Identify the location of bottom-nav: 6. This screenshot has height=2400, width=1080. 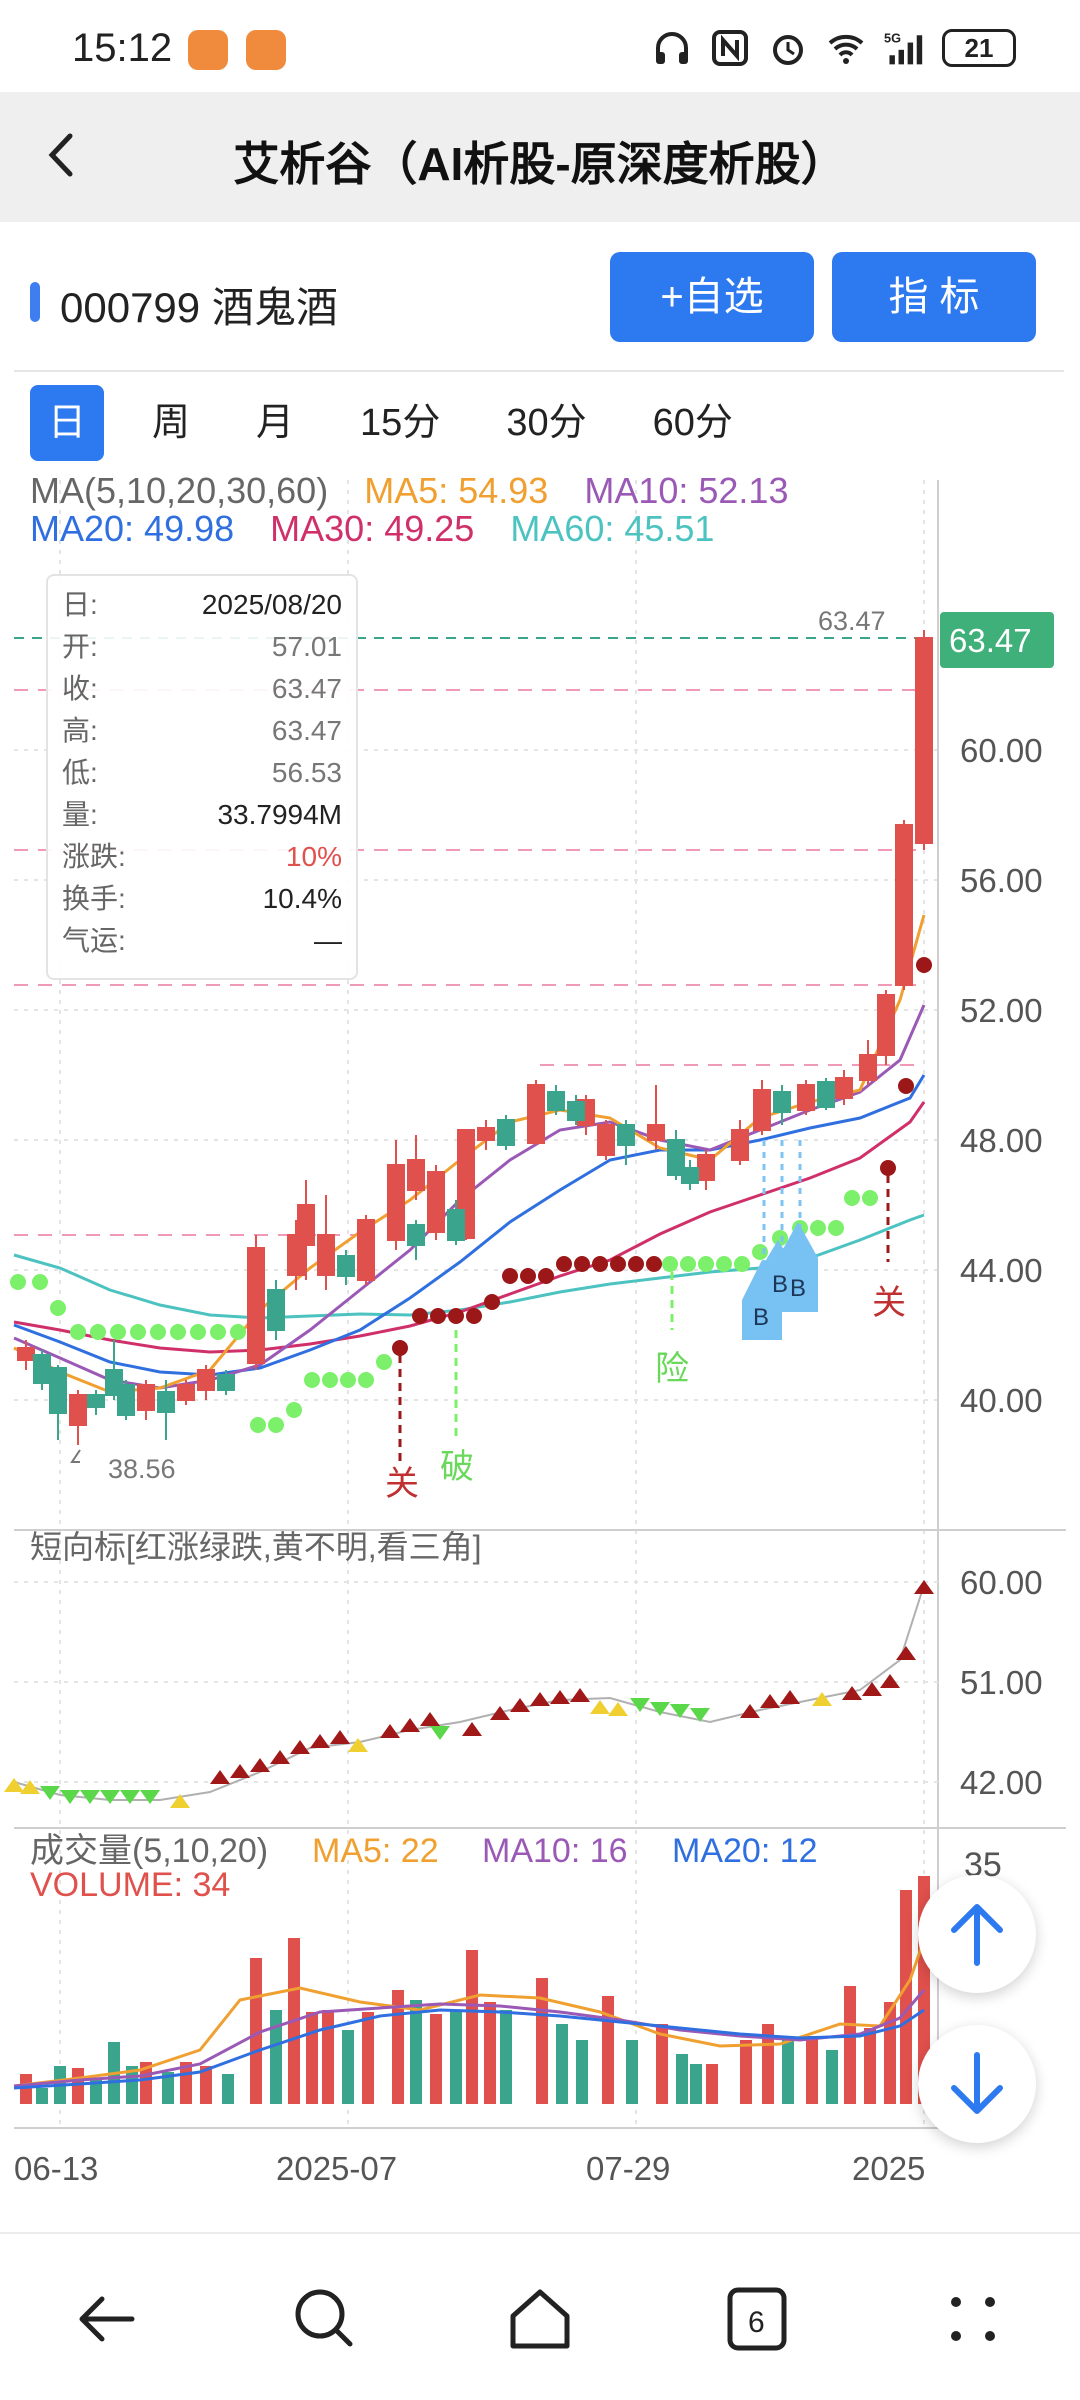
(540, 2316).